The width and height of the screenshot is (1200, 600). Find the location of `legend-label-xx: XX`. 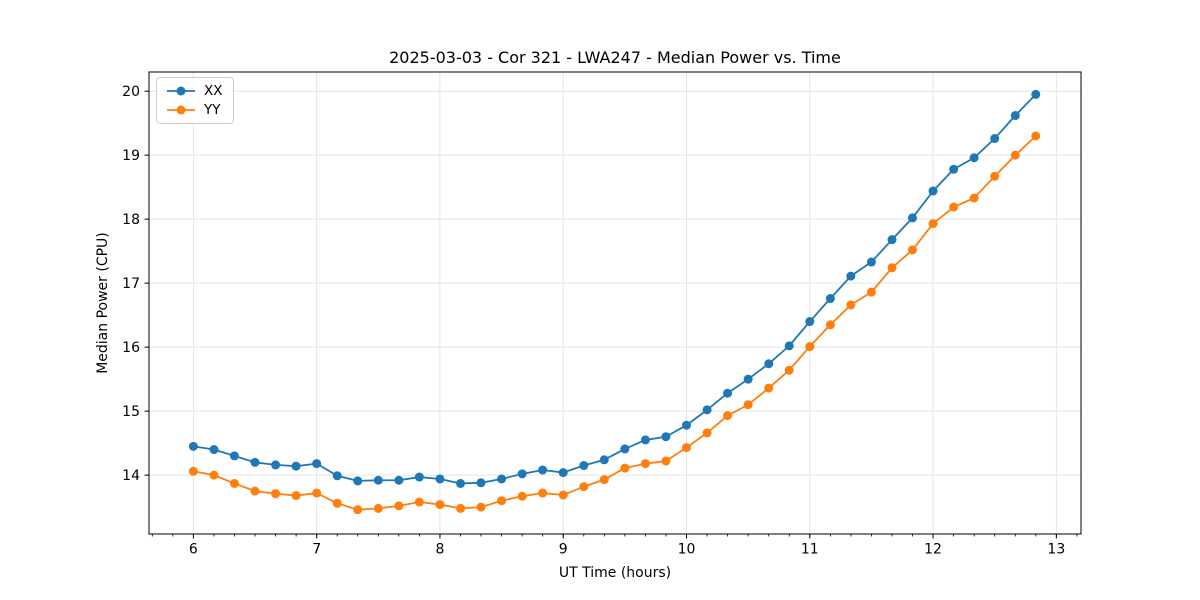

legend-label-xx: XX is located at coordinates (213, 91).